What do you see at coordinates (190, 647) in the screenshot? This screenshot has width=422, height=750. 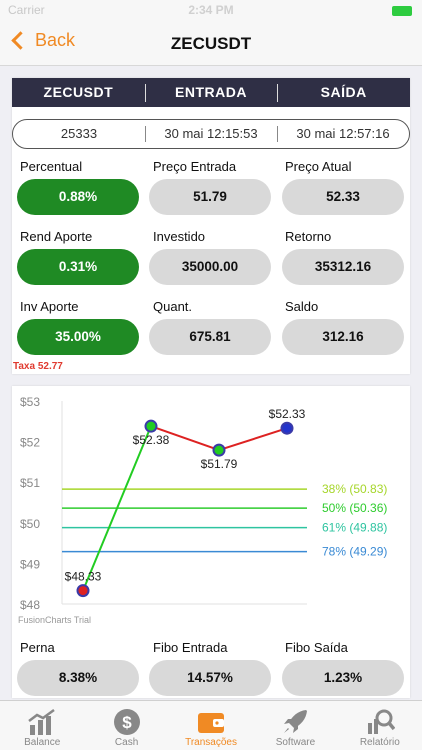 I see `metric-label-fibo-entrada: Fibo Entrada` at bounding box center [190, 647].